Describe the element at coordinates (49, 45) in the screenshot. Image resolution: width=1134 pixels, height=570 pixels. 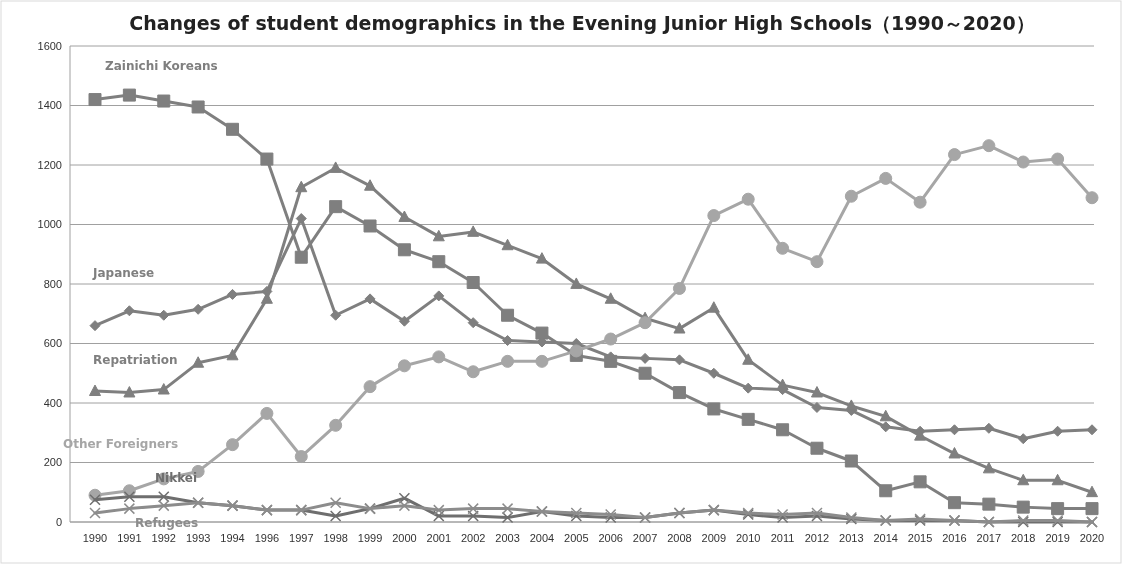
I see `y-tick-label: 1600` at that location.